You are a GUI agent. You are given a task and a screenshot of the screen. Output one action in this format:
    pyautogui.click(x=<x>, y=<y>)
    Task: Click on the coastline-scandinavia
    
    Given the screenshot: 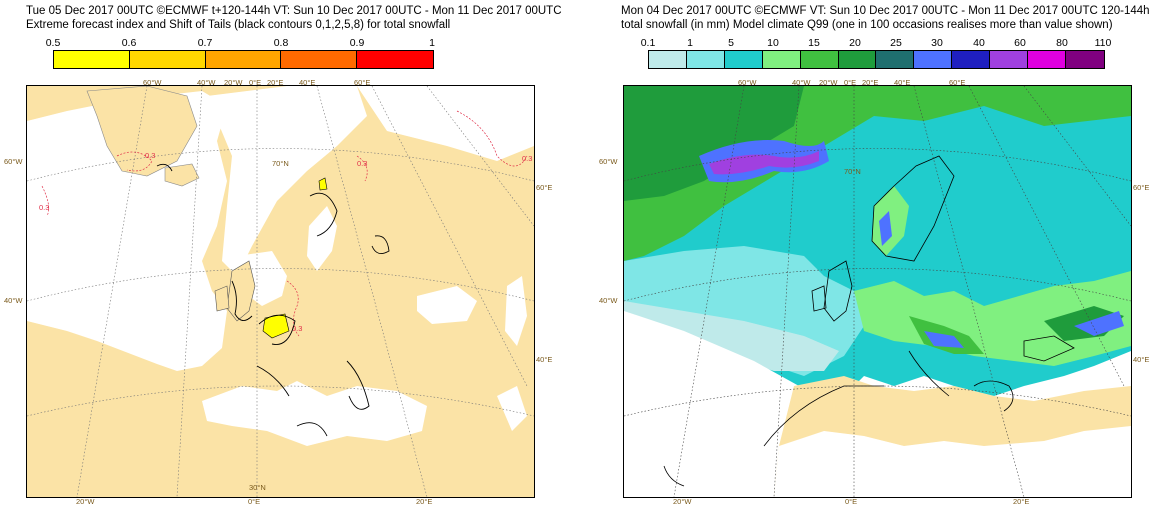 What is the action you would take?
    pyautogui.click(x=913, y=208)
    